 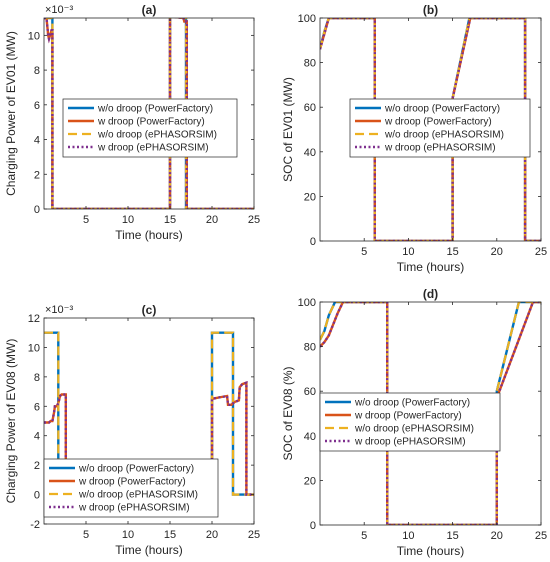 I want to click on y-axis-label: Charging Power of EV08 (MW), so click(x=11, y=421).